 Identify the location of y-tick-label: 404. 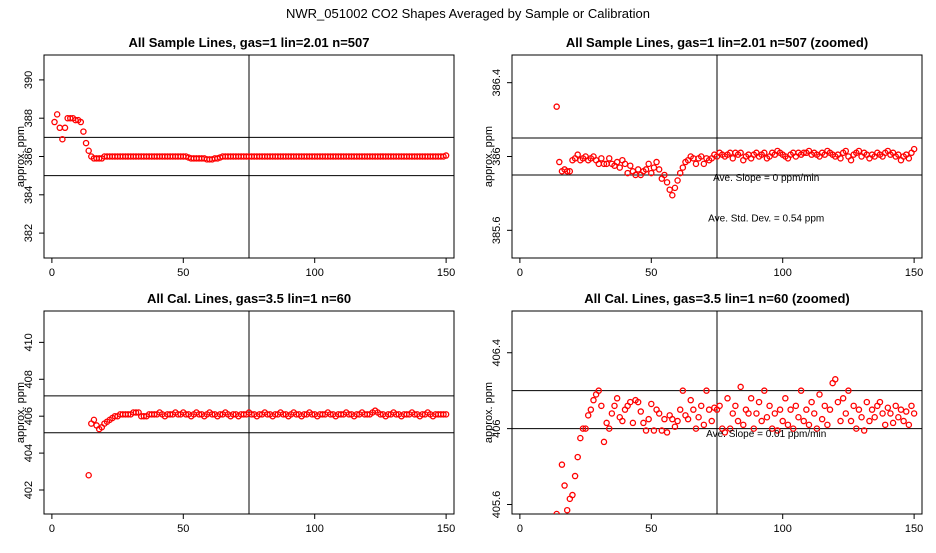
(29, 453).